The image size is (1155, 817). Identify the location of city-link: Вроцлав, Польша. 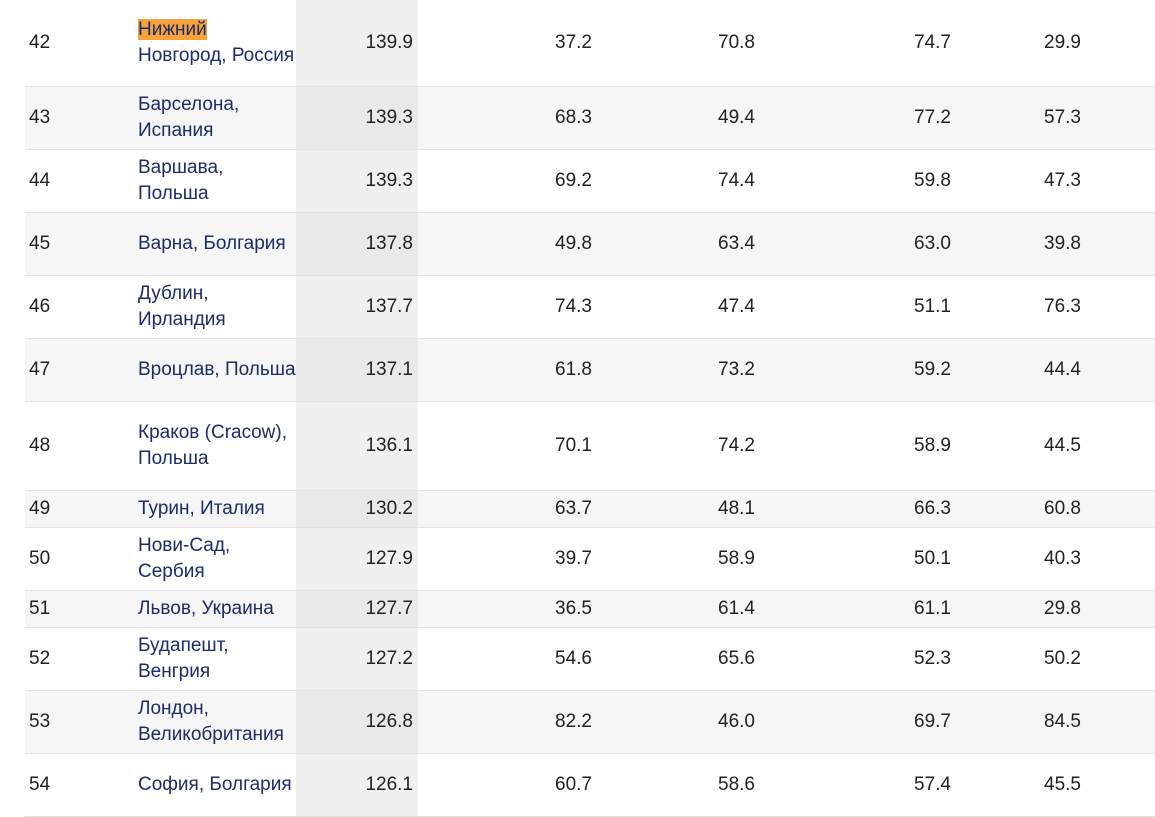
(217, 369).